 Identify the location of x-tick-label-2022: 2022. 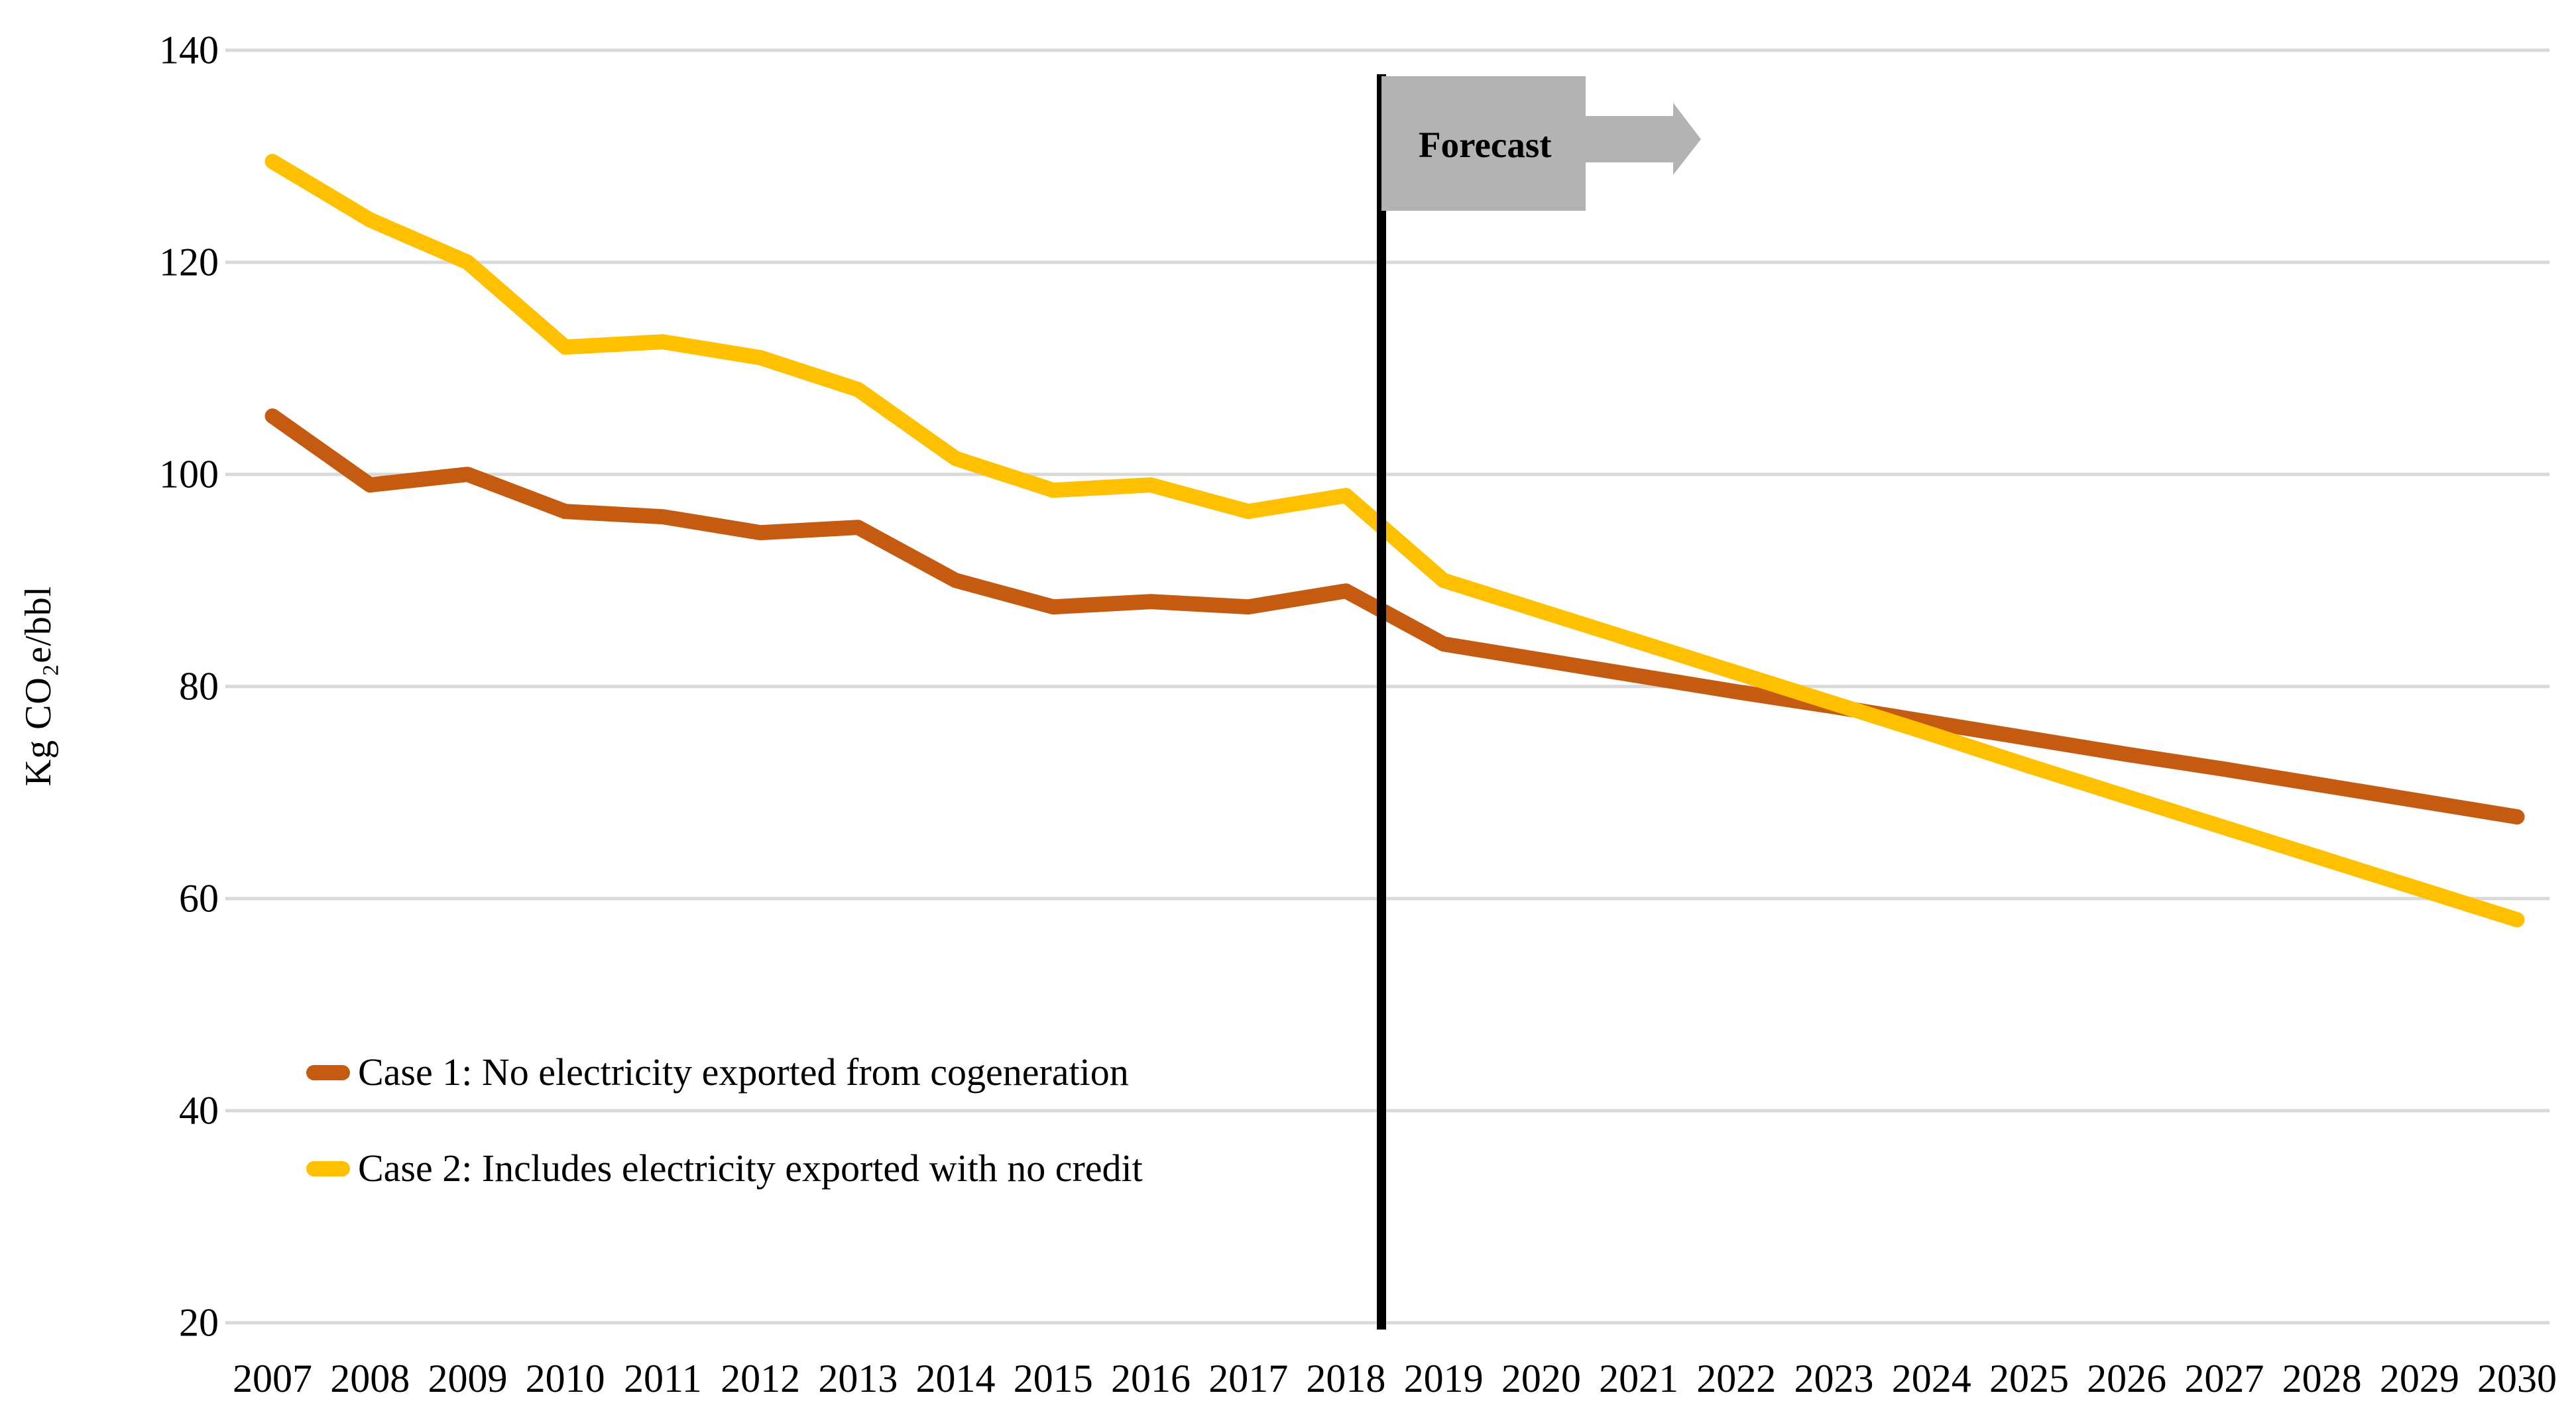
(1736, 1378).